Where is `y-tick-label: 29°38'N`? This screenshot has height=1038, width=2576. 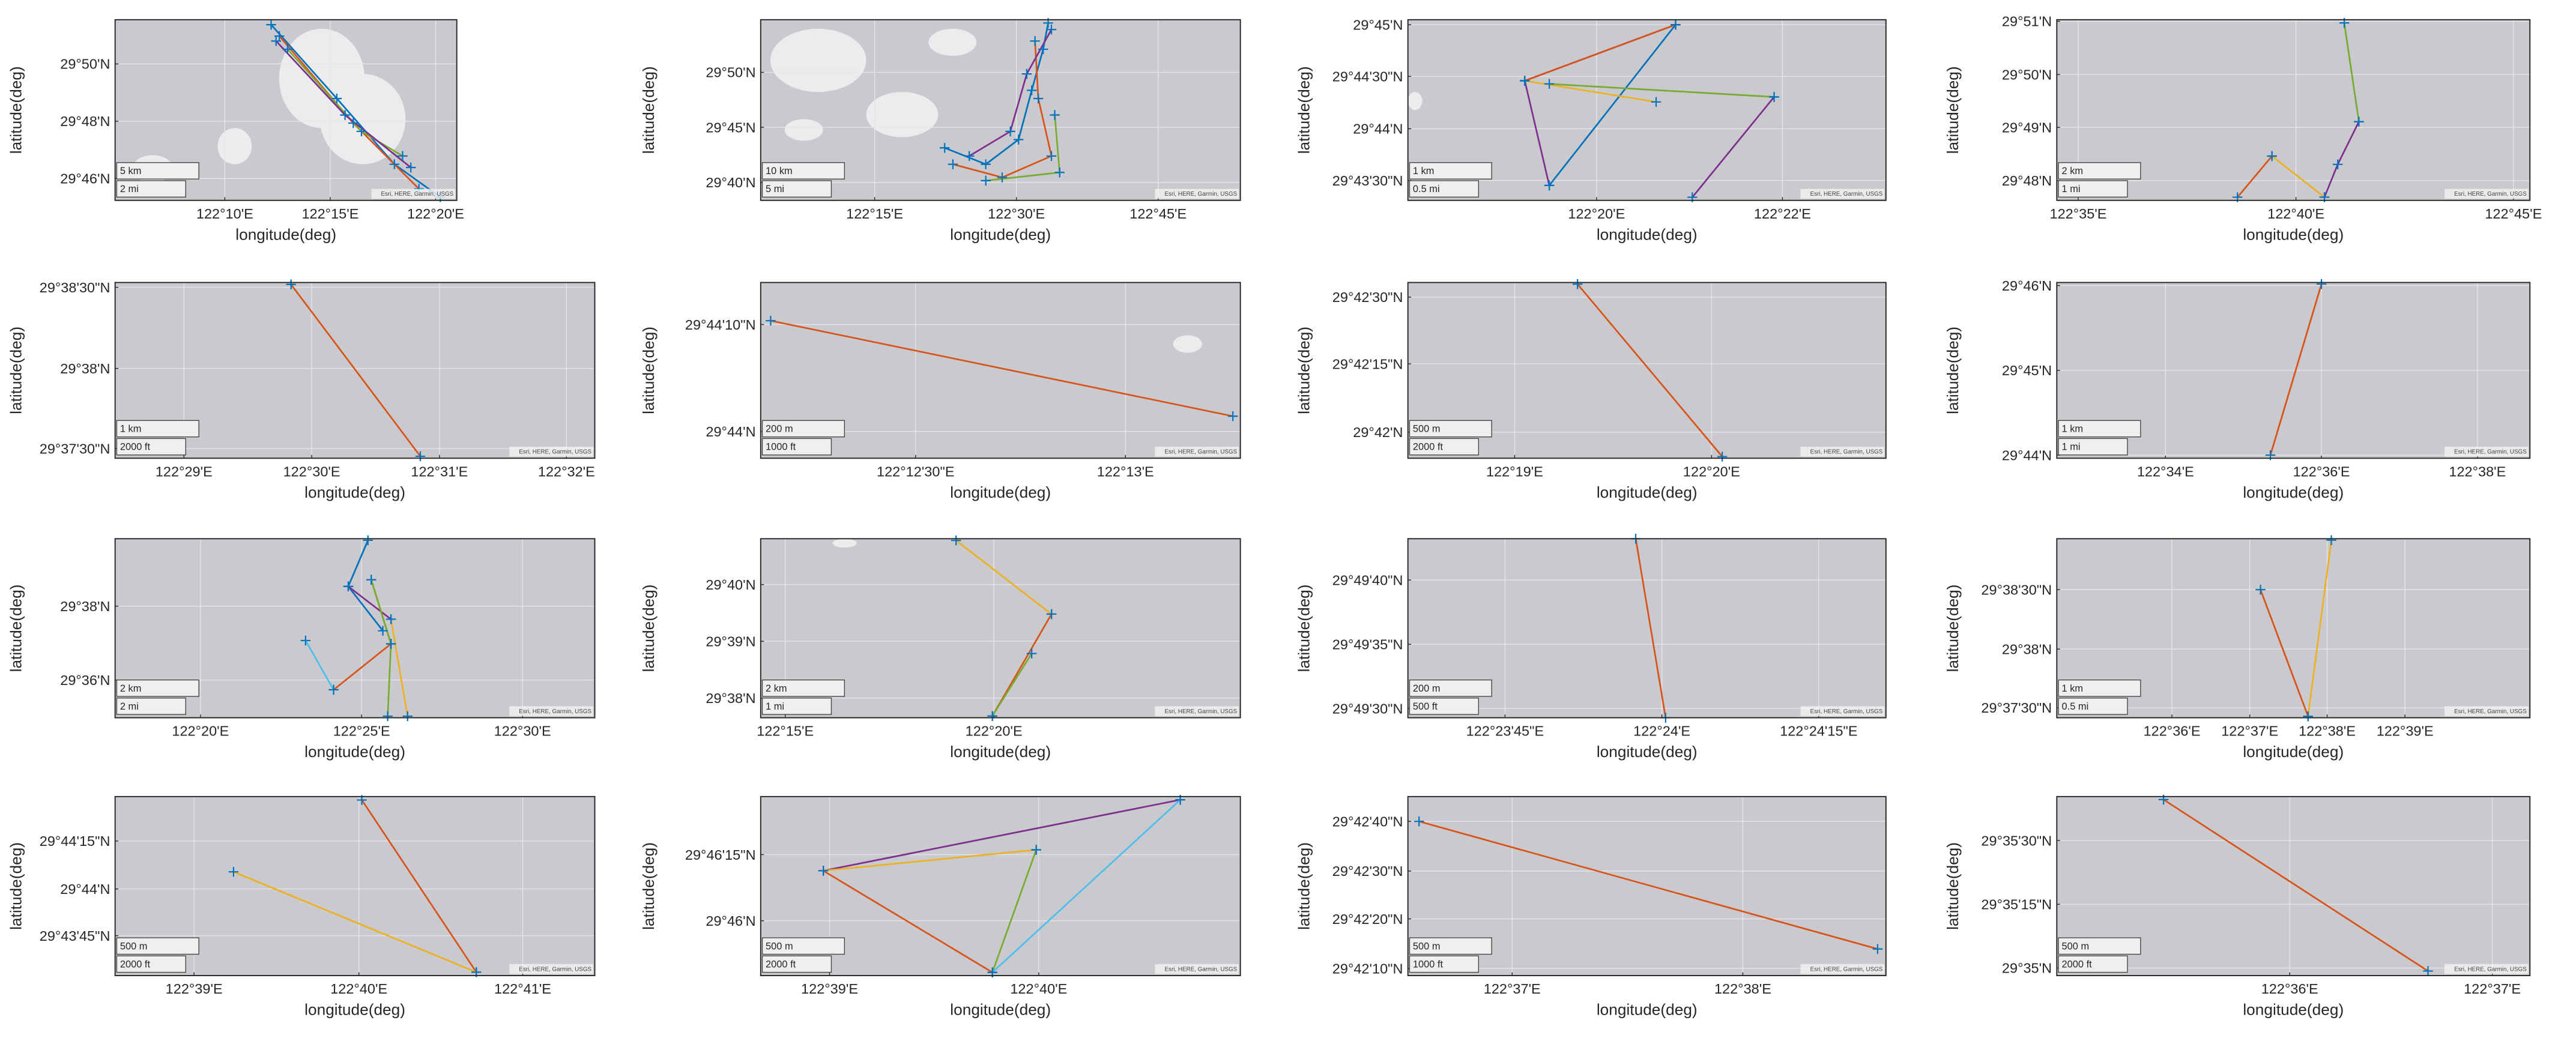
y-tick-label: 29°38'N is located at coordinates (85, 606).